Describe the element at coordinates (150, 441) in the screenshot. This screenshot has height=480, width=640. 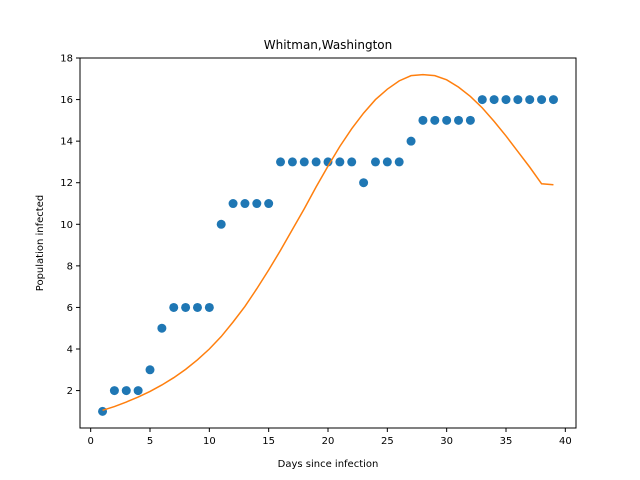
I see `x-tick-label: 5` at that location.